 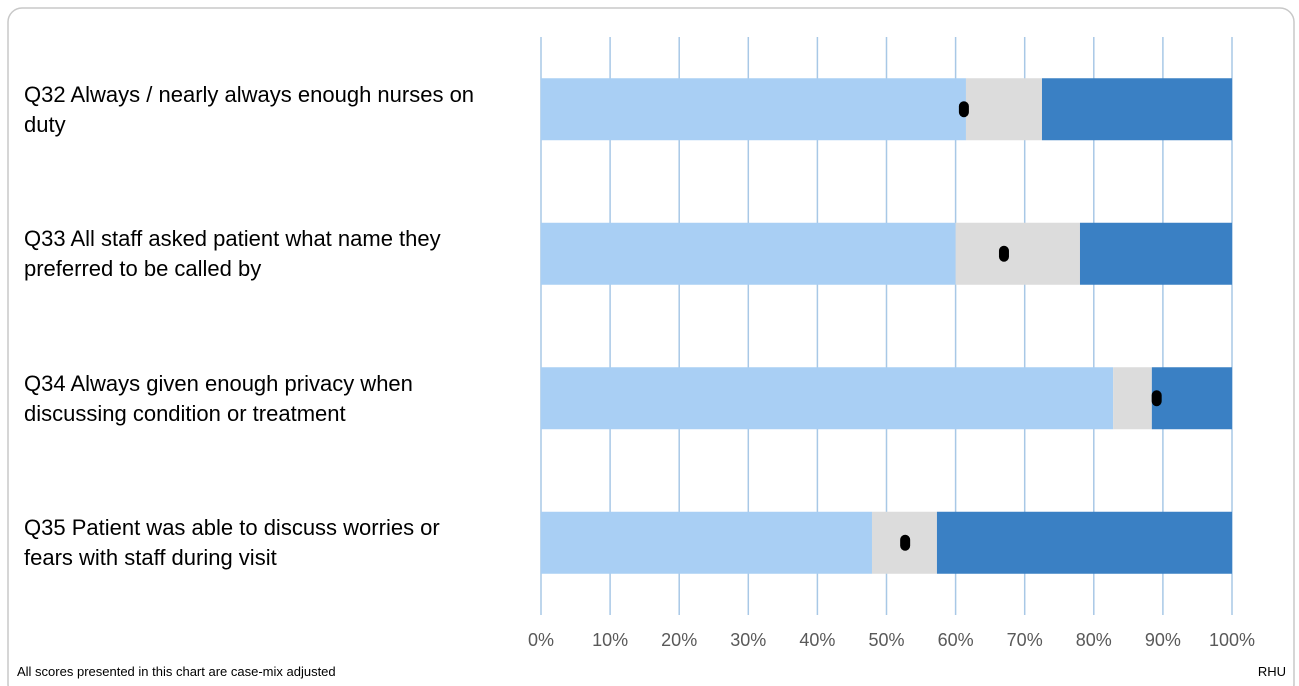 I want to click on x-tick-label: 30%, so click(x=748, y=640).